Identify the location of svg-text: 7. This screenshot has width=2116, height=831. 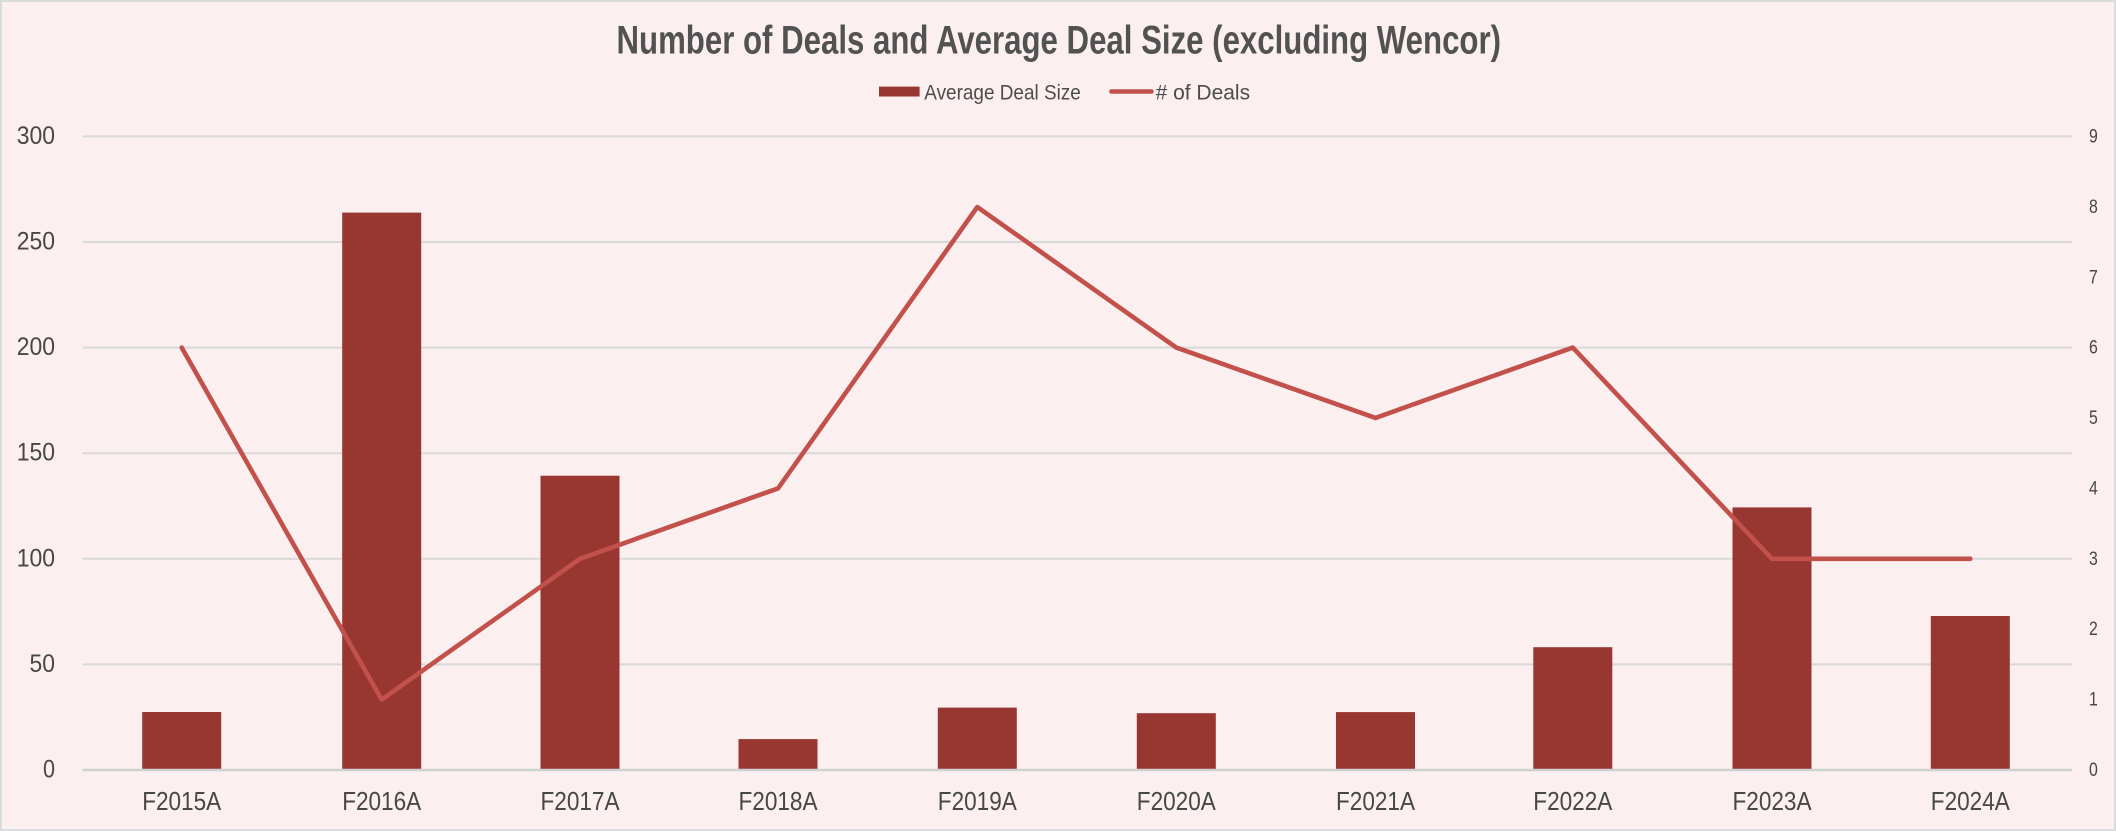
(2093, 277).